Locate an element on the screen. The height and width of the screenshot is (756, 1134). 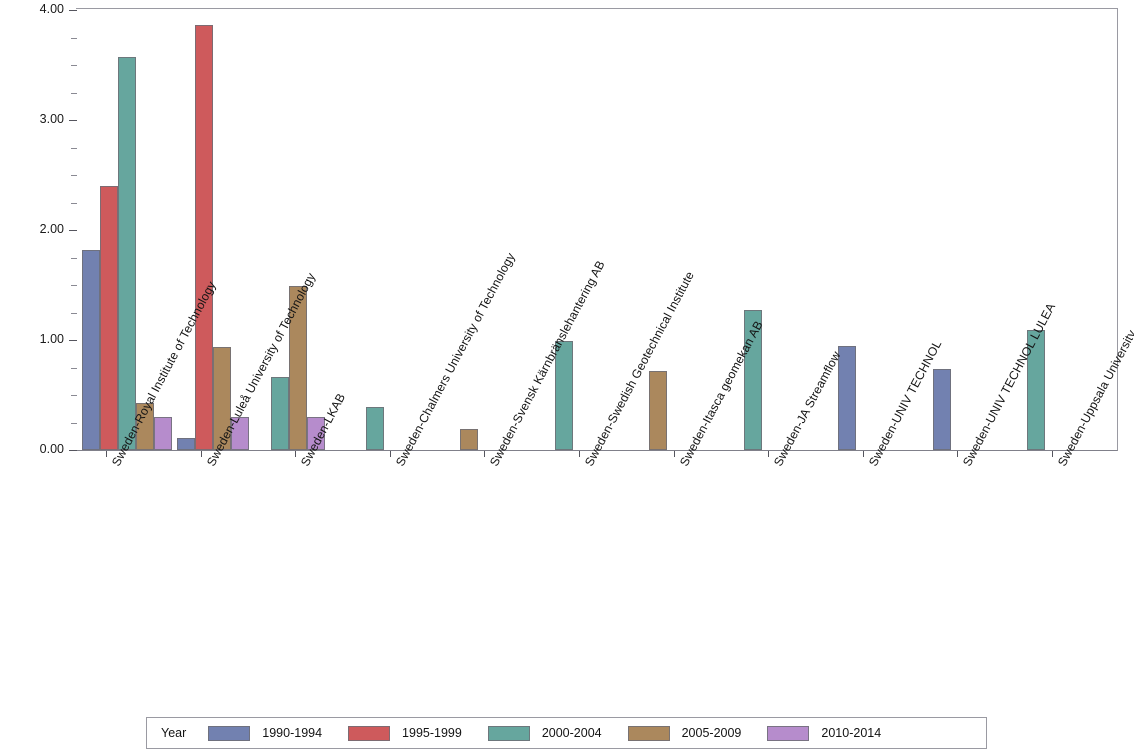
legend-item: 1990-1994 is located at coordinates (265, 733).